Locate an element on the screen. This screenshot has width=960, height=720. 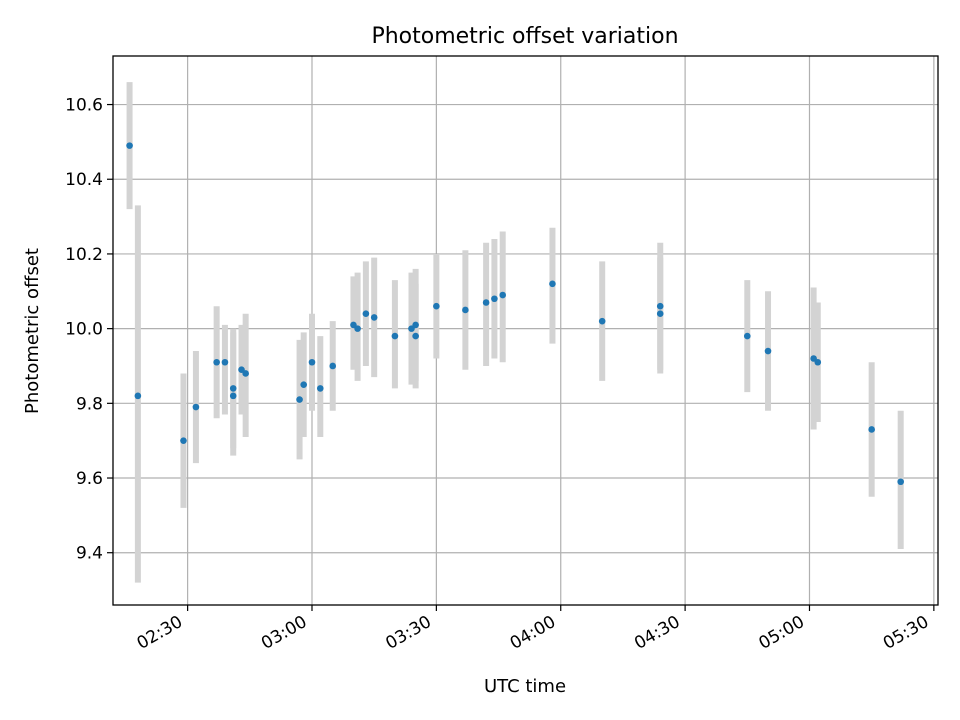
y-tick-label: 9.8 is located at coordinates (89, 404).